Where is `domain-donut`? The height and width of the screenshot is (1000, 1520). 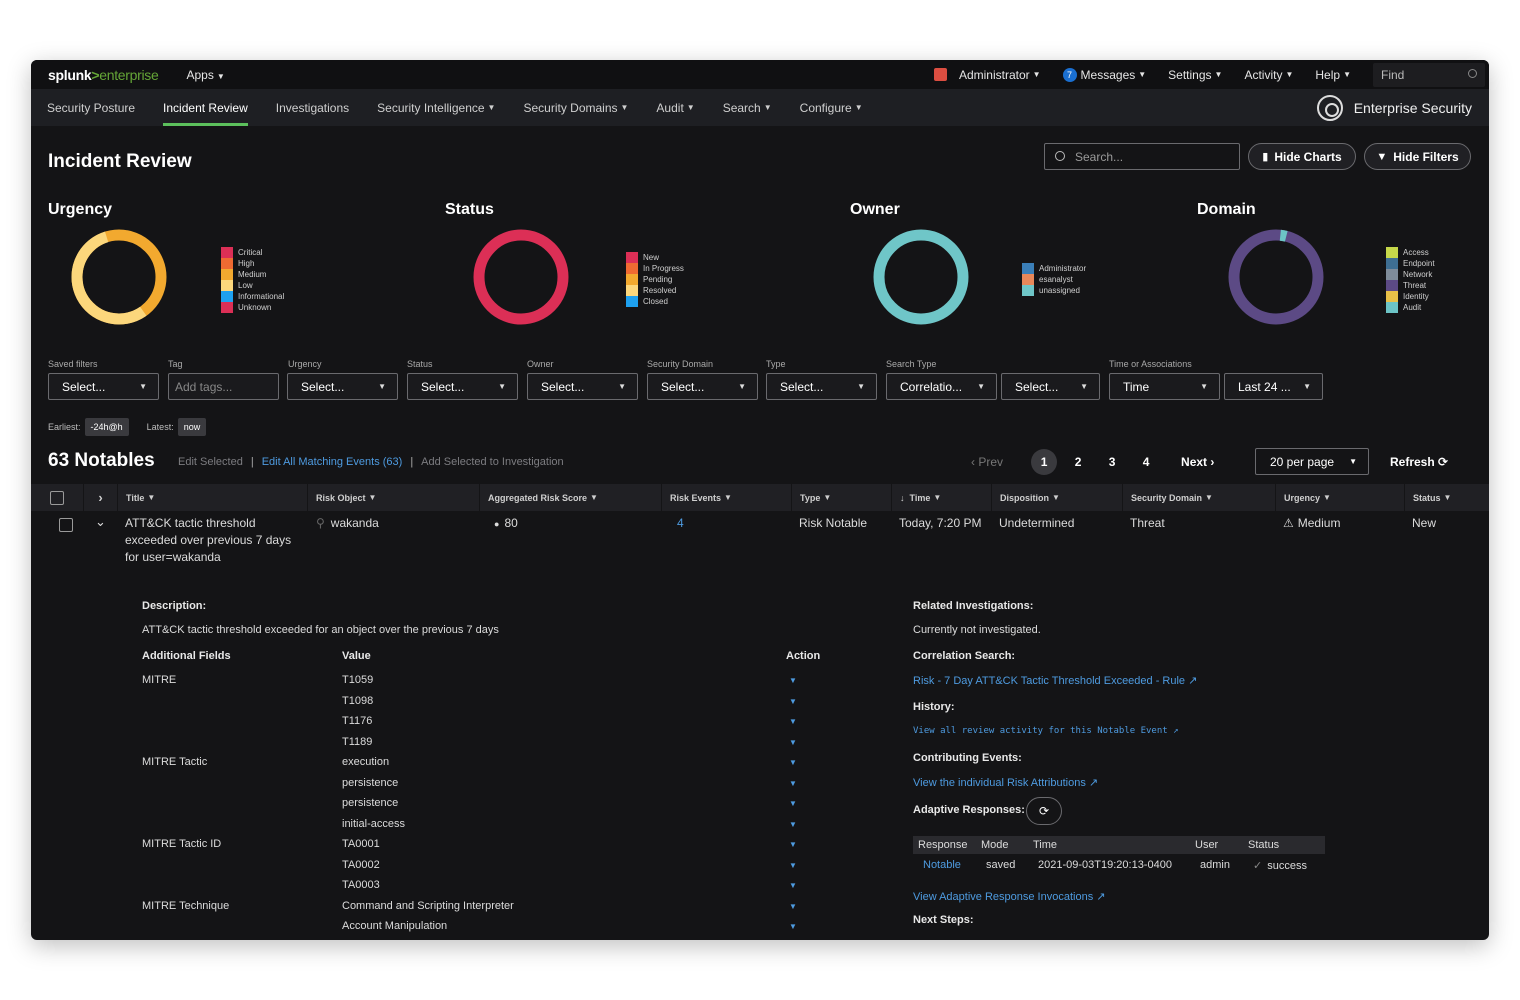
domain-donut is located at coordinates (1276, 277).